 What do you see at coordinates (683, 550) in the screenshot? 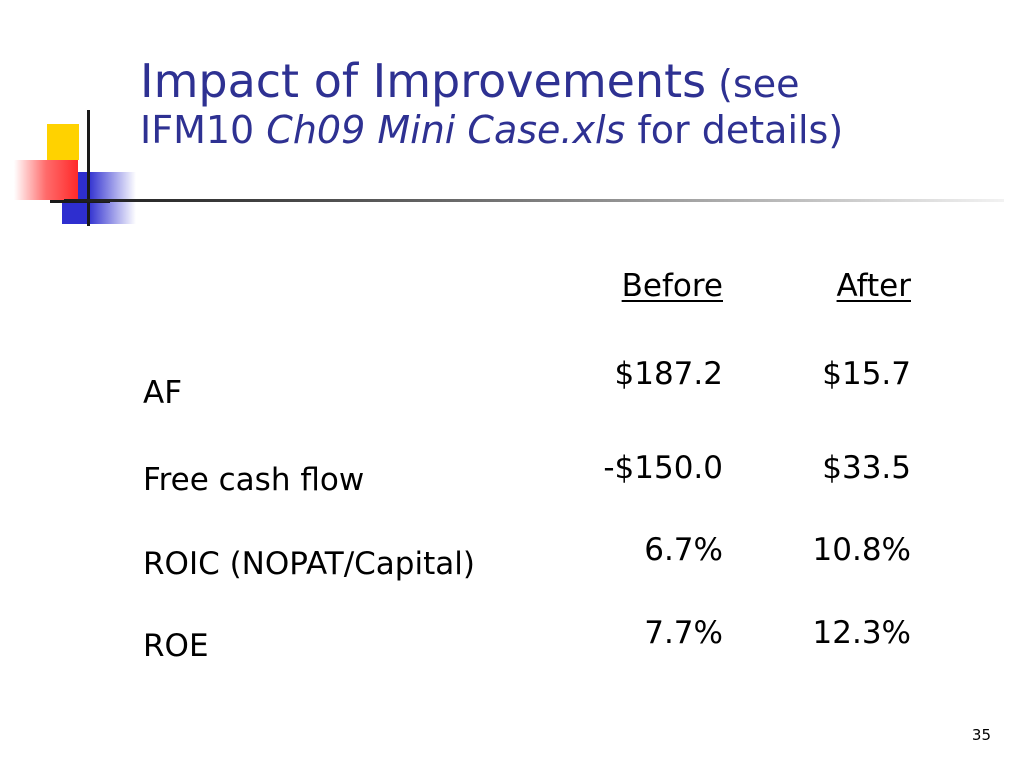
I see `cell-roic-before: 6.7%` at bounding box center [683, 550].